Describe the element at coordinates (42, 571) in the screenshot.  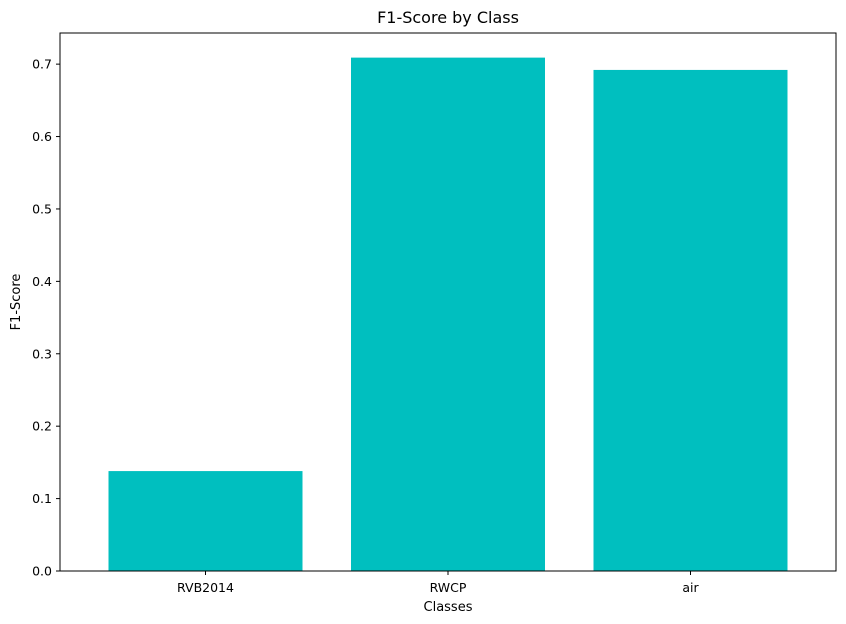
I see `y-tick-label: 0.0` at that location.